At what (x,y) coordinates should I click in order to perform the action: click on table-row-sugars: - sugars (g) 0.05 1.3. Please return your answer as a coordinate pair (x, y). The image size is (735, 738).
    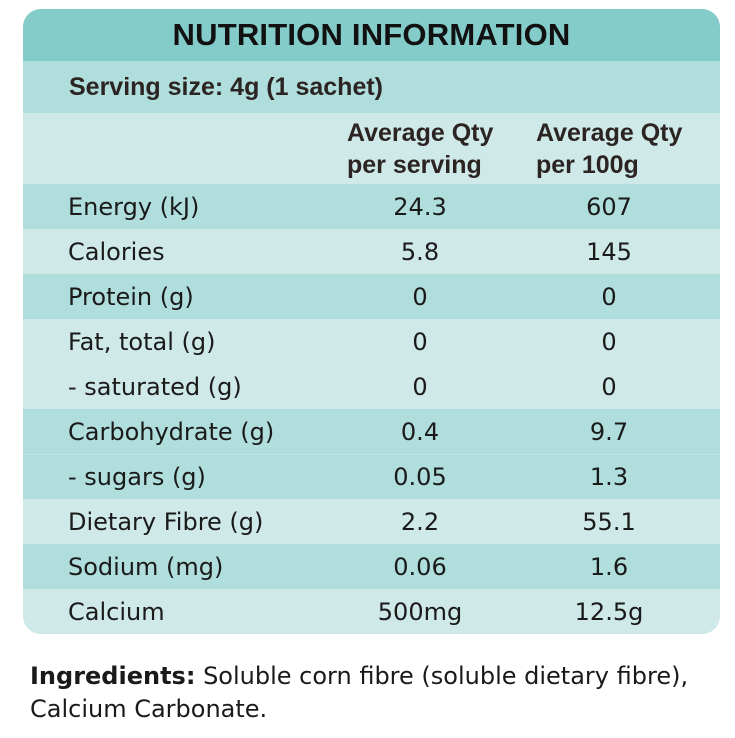
    Looking at the image, I should click on (371, 476).